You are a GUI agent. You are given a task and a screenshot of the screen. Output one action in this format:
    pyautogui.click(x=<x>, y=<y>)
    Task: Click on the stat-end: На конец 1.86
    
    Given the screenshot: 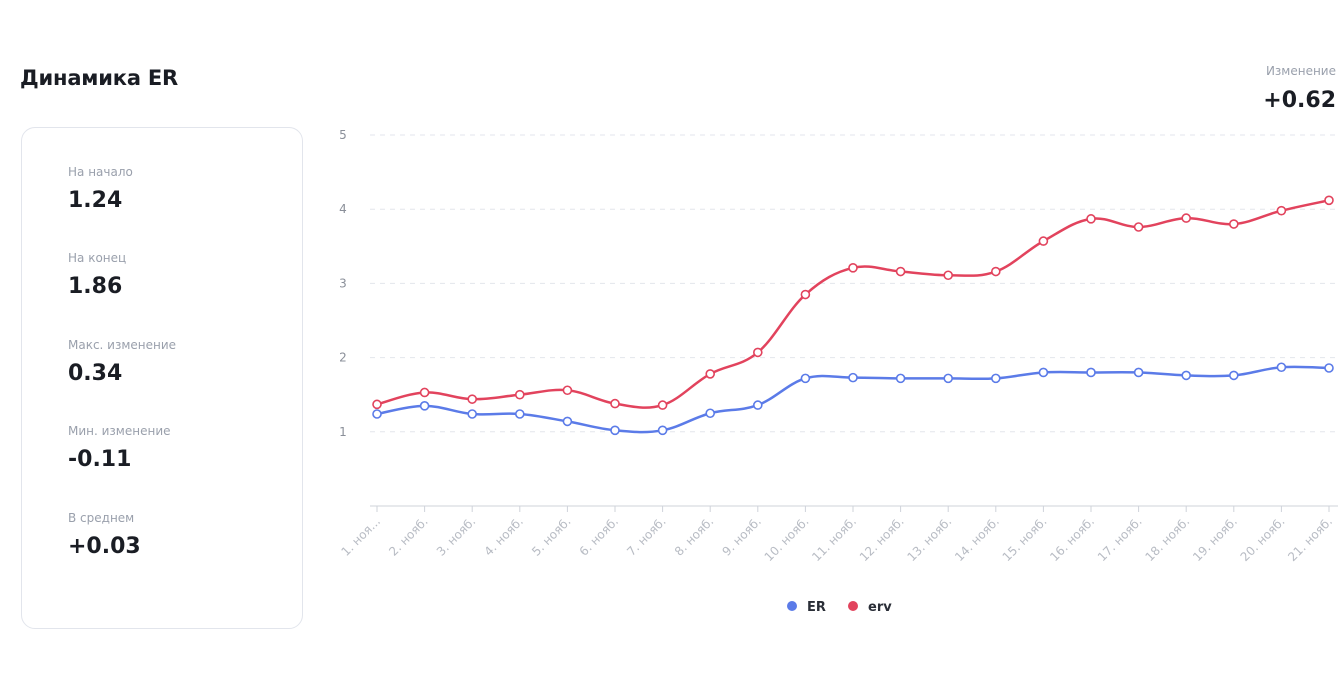 What is the action you would take?
    pyautogui.click(x=97, y=275)
    